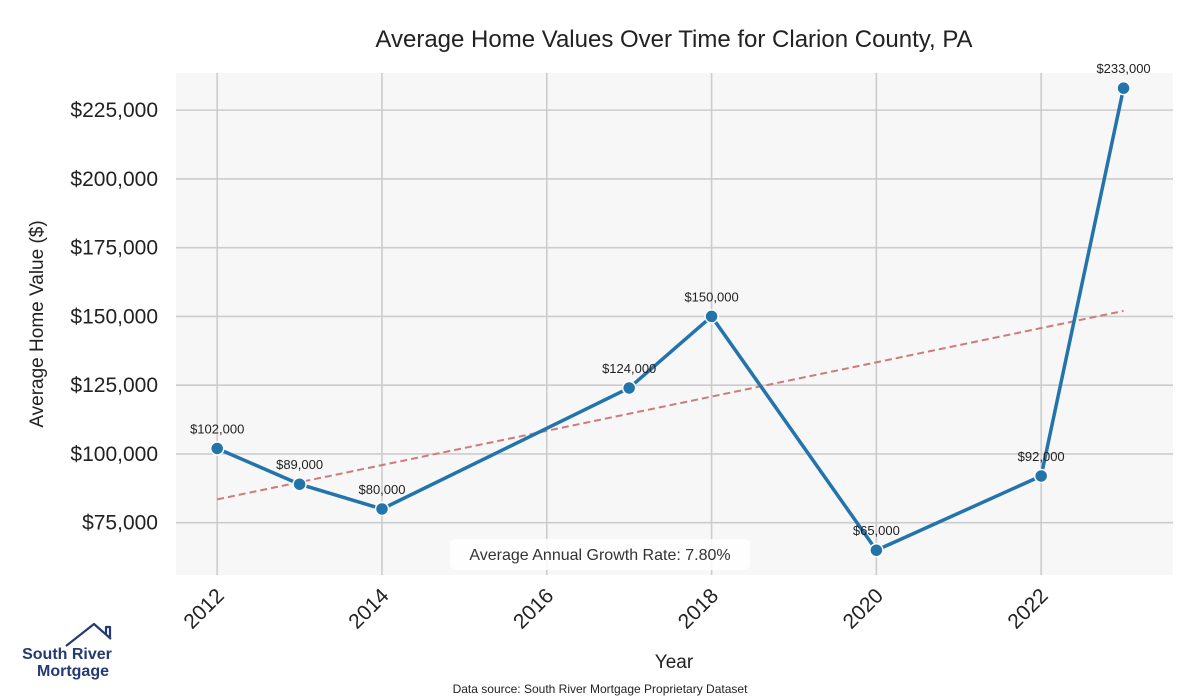  What do you see at coordinates (114, 385) in the screenshot?
I see `y-tick-label: $125,000` at bounding box center [114, 385].